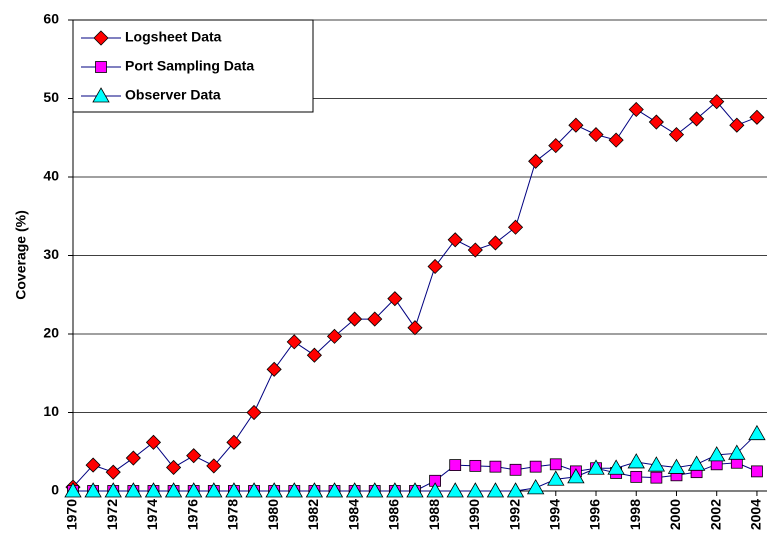  What do you see at coordinates (554, 514) in the screenshot?
I see `x-tick-label: 1994` at bounding box center [554, 514].